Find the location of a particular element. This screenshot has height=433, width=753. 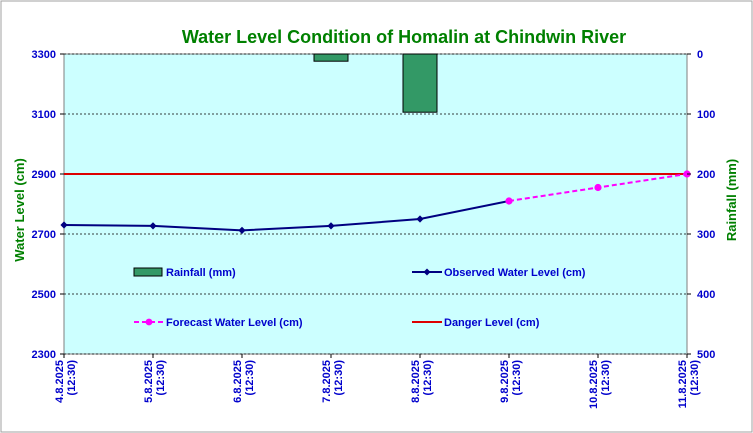

x-tick-date: 9.8.2025 is located at coordinates (505, 381).